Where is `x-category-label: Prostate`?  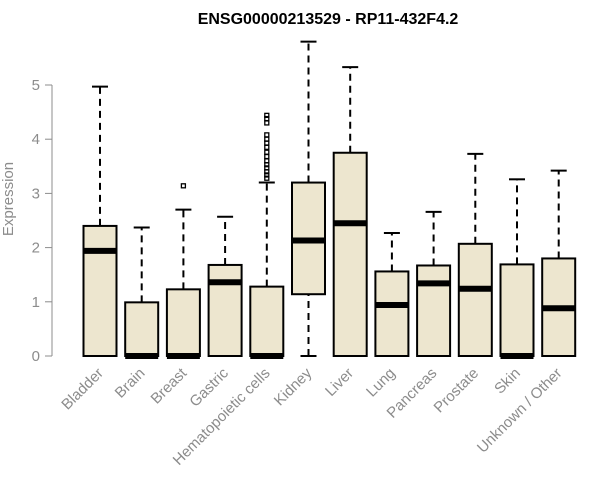
x-category-label: Prostate is located at coordinates (457, 391).